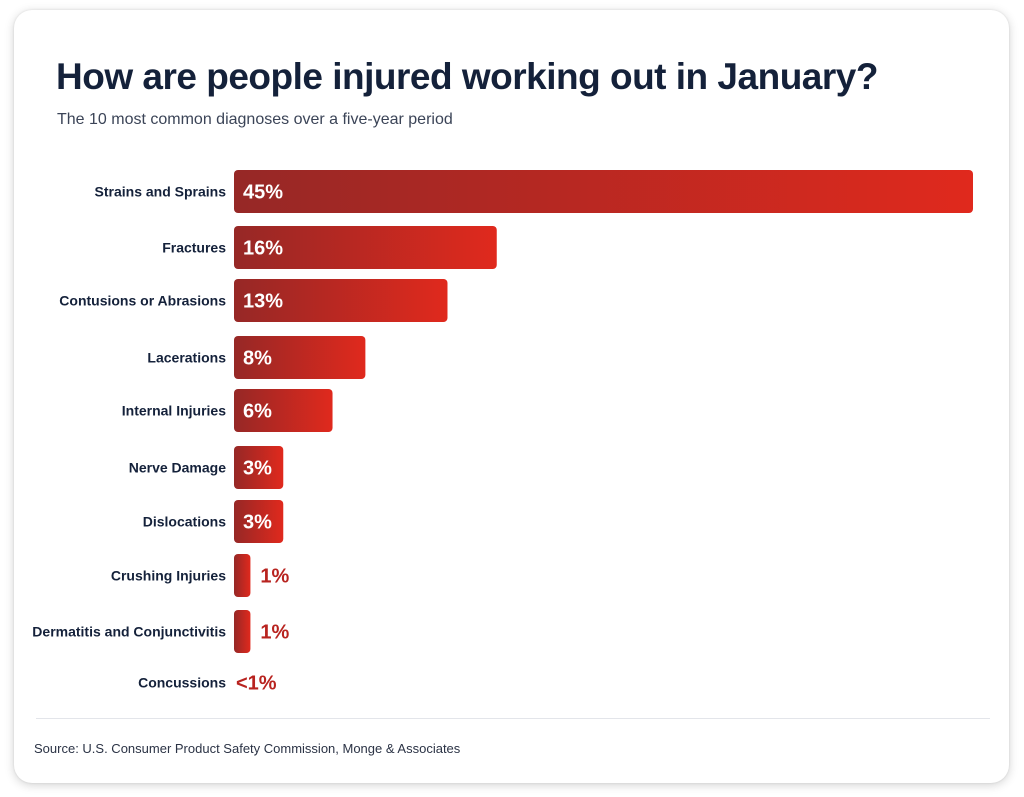 The height and width of the screenshot is (797, 1024). I want to click on category-label: Dislocations, so click(184, 522).